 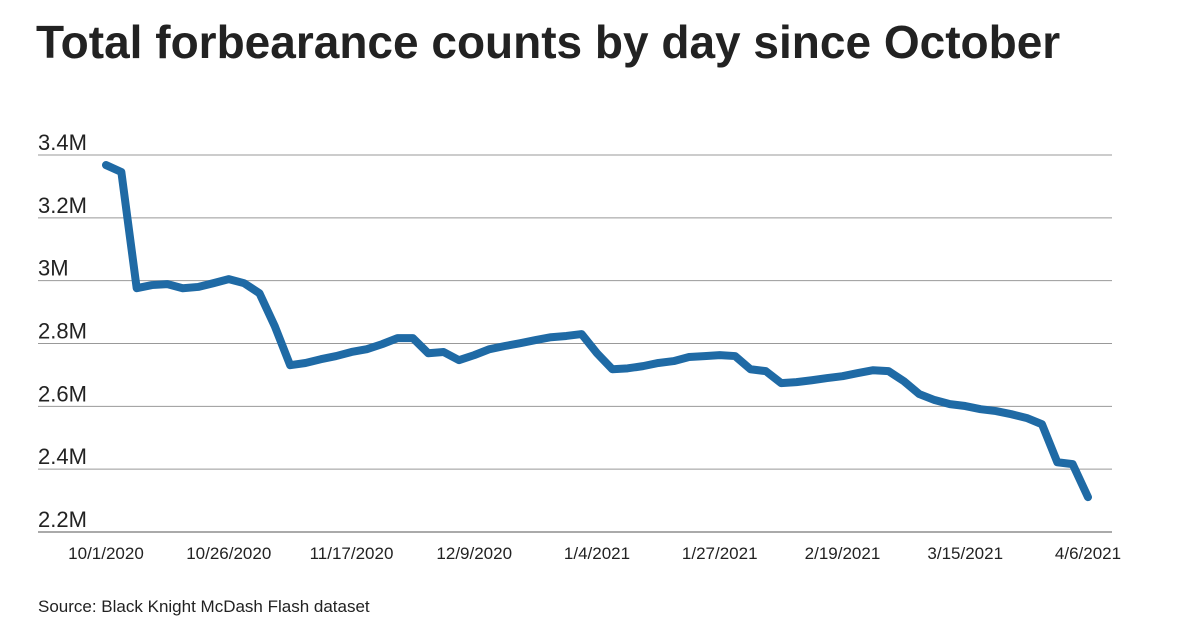 I want to click on x-tick-label: 1/27/2021, so click(x=720, y=553).